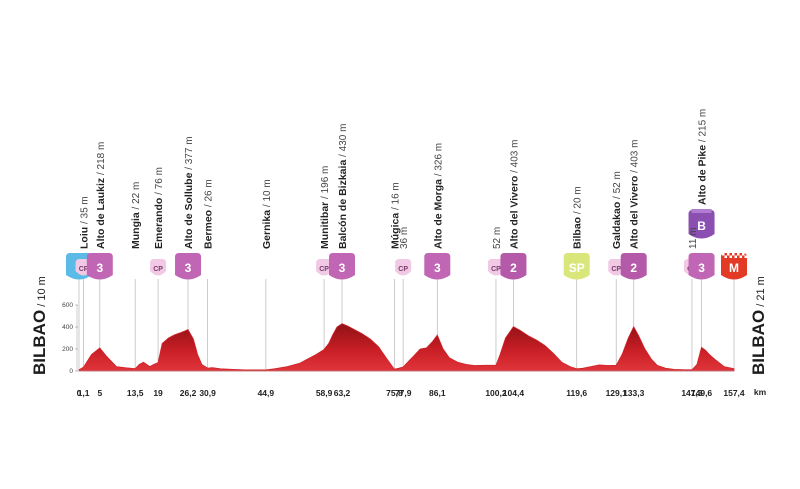  I want to click on point-altitude: / 218 m, so click(101, 160).